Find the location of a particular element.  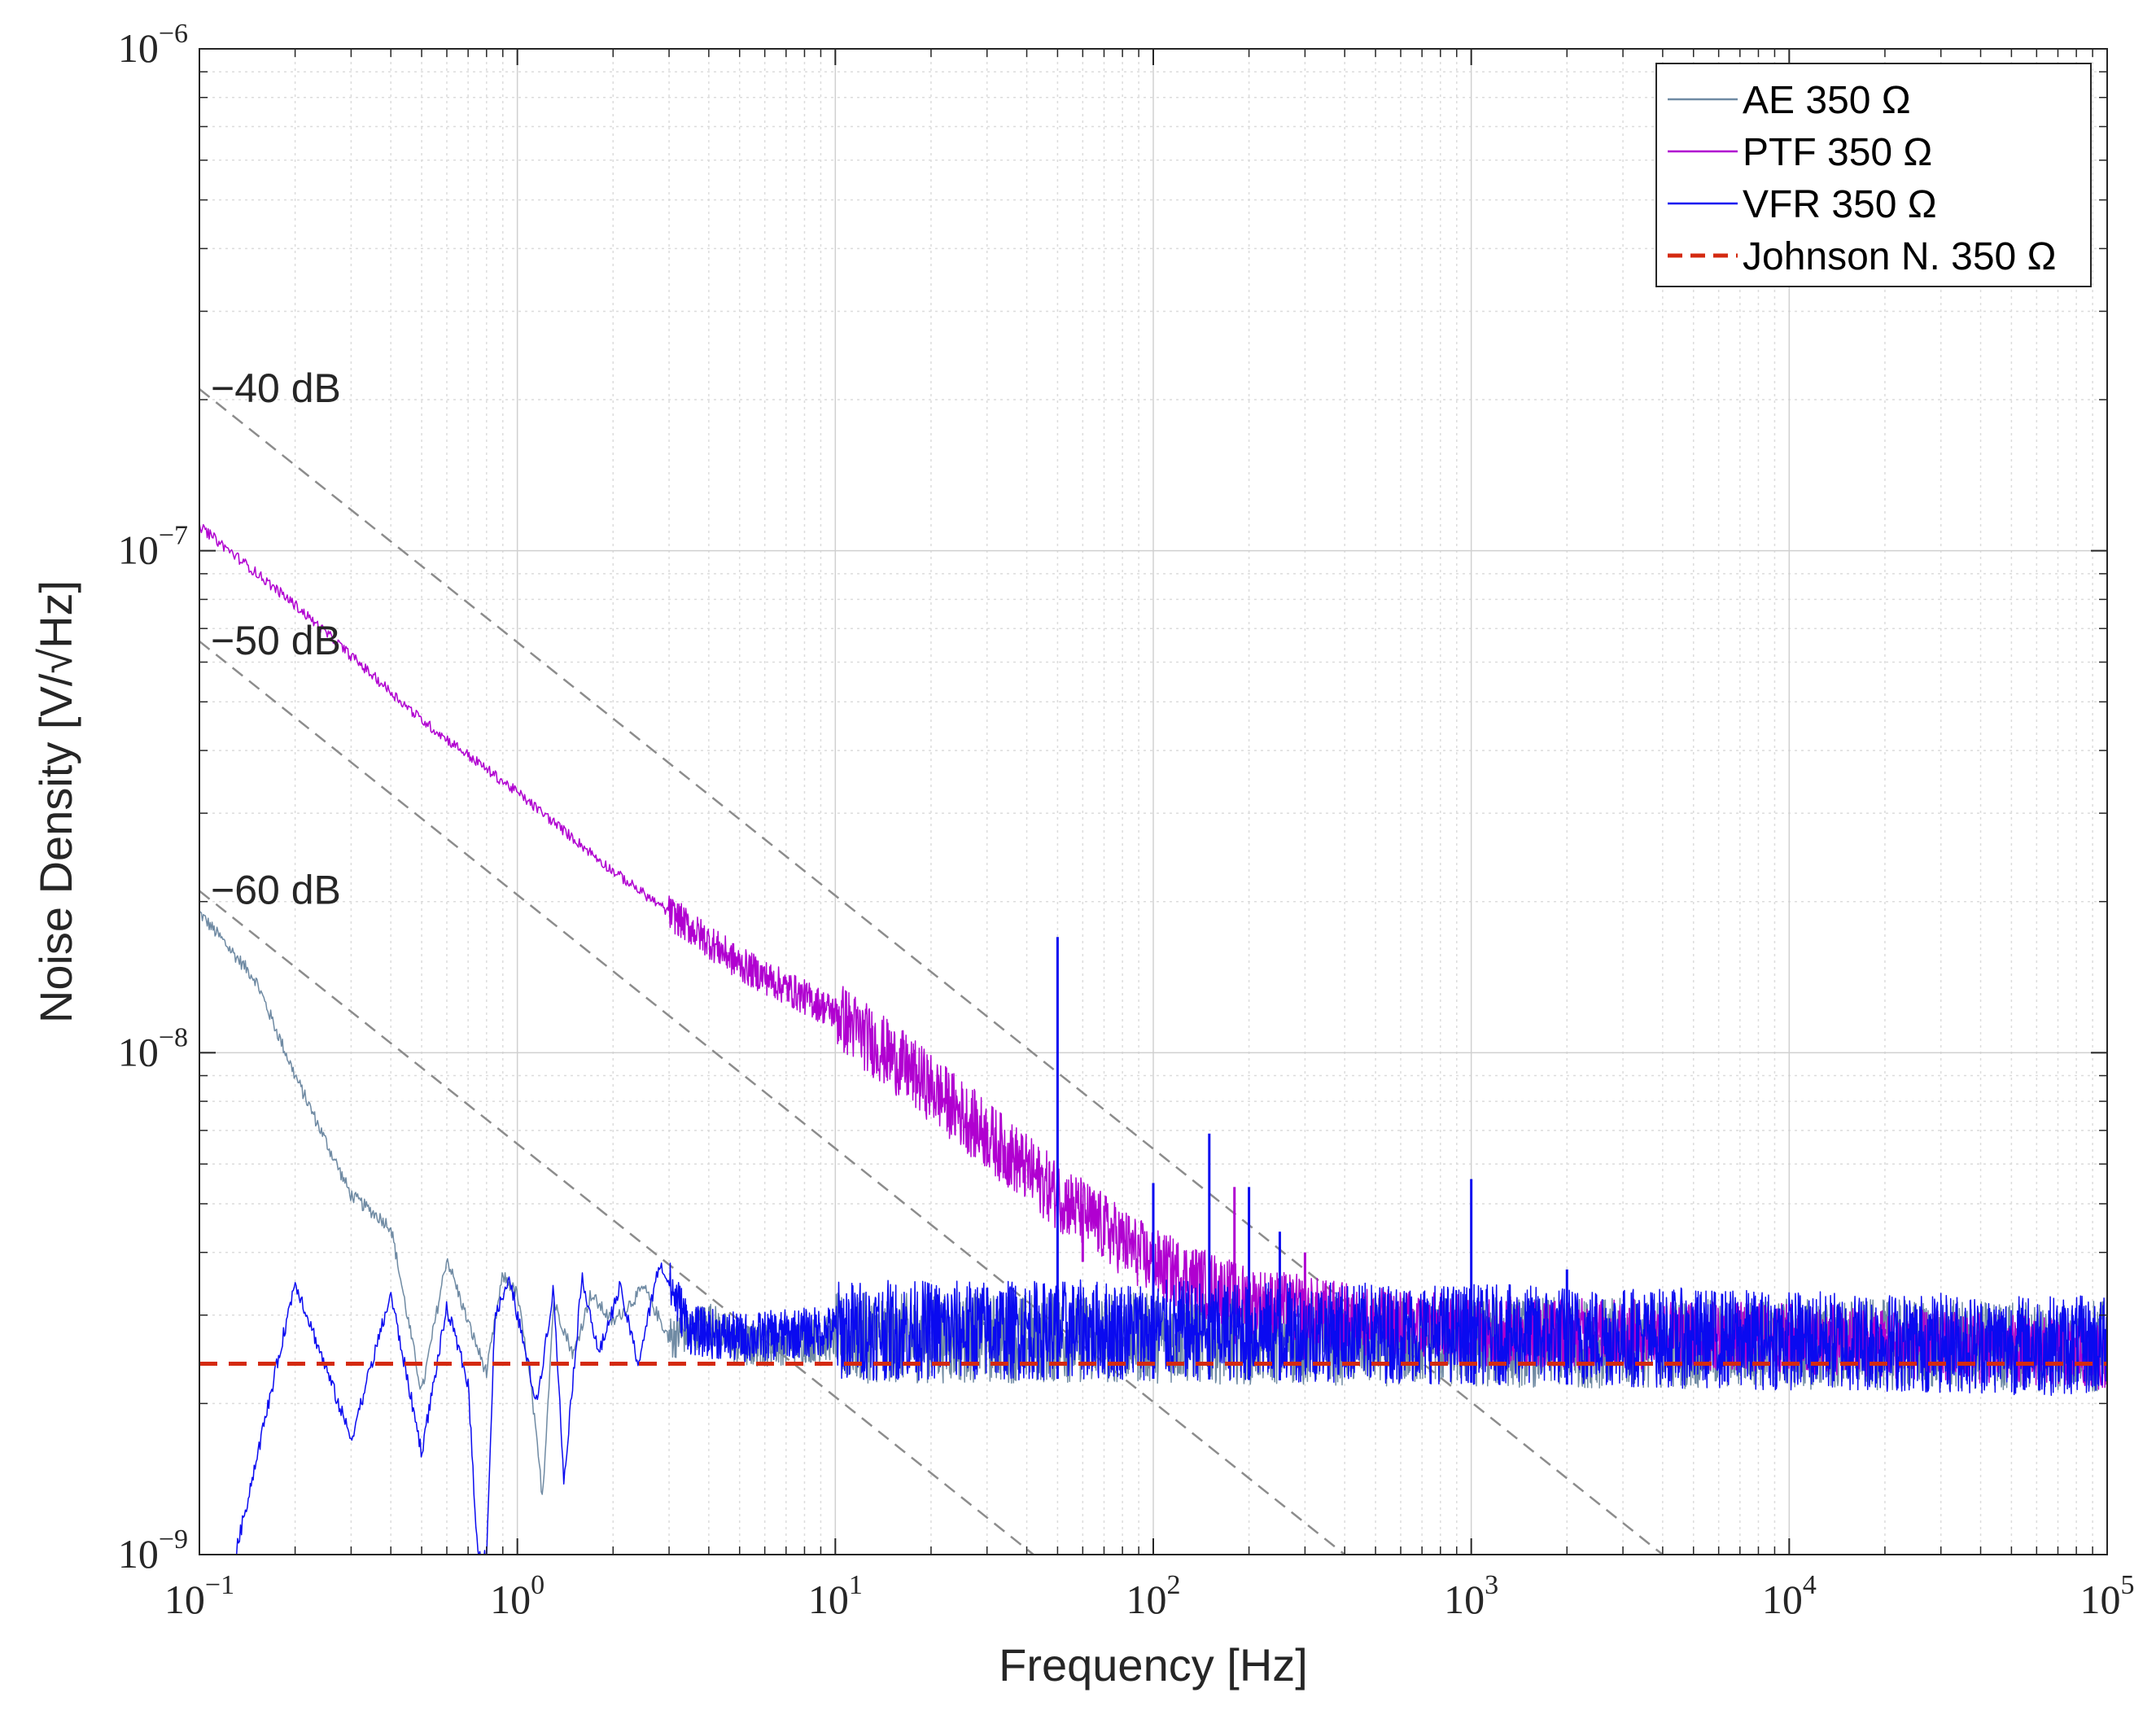

reference-labels: −40 dB −50 dB −60 dB is located at coordinates (276, 639).